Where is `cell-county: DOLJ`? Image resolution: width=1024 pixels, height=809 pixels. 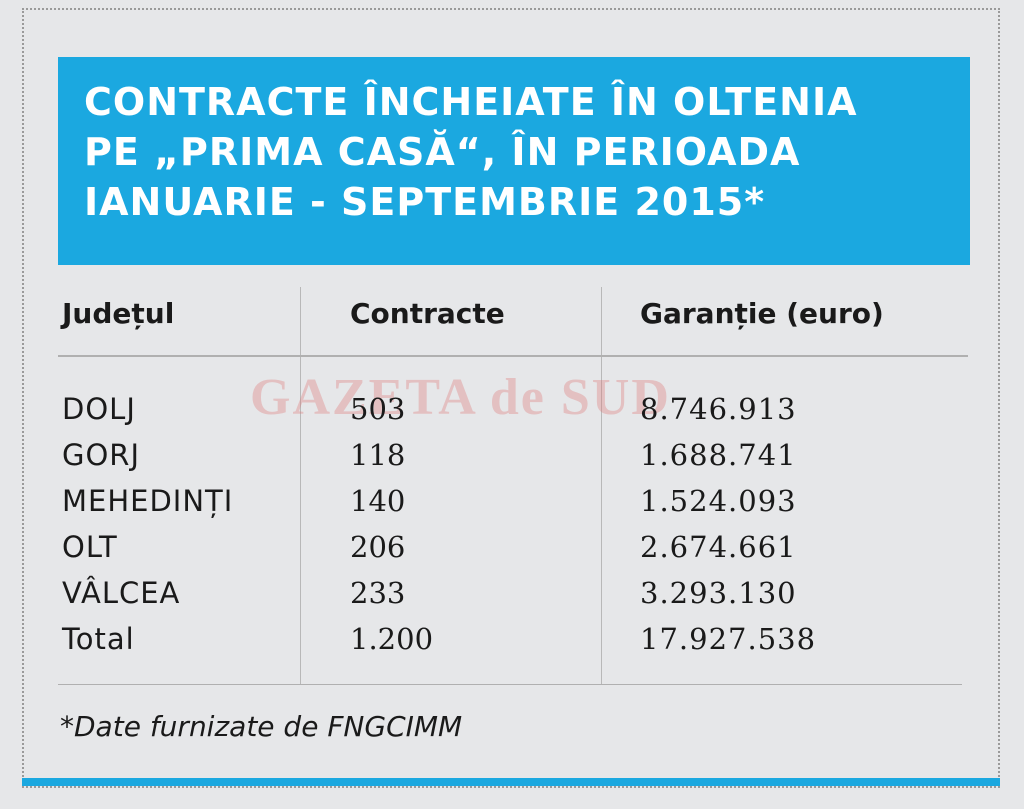
cell-county: DOLJ is located at coordinates (99, 409).